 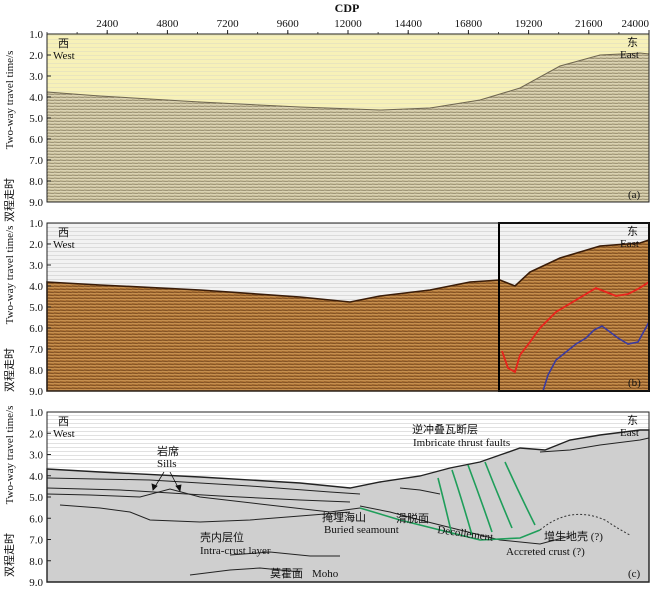 What do you see at coordinates (10, 455) in the screenshot?
I see `y-axis-label-en-c: Two-way travel time/s` at bounding box center [10, 455].